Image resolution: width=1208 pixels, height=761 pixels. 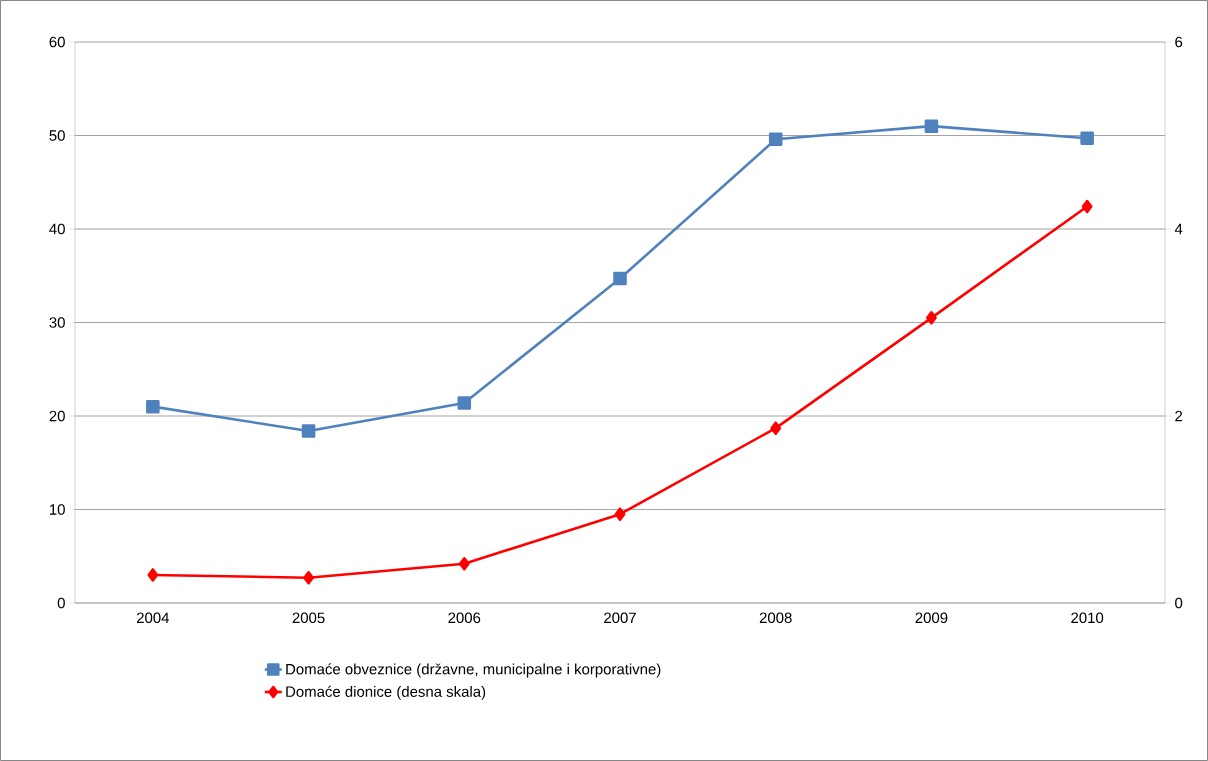 I want to click on x-tick-label: 2010, so click(x=1087, y=618).